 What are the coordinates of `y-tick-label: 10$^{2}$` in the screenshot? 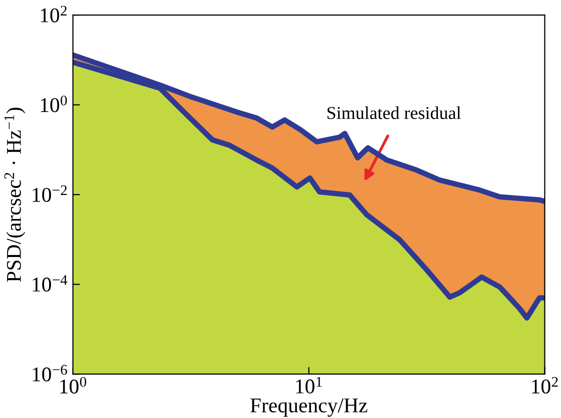 It's located at (53, 14).